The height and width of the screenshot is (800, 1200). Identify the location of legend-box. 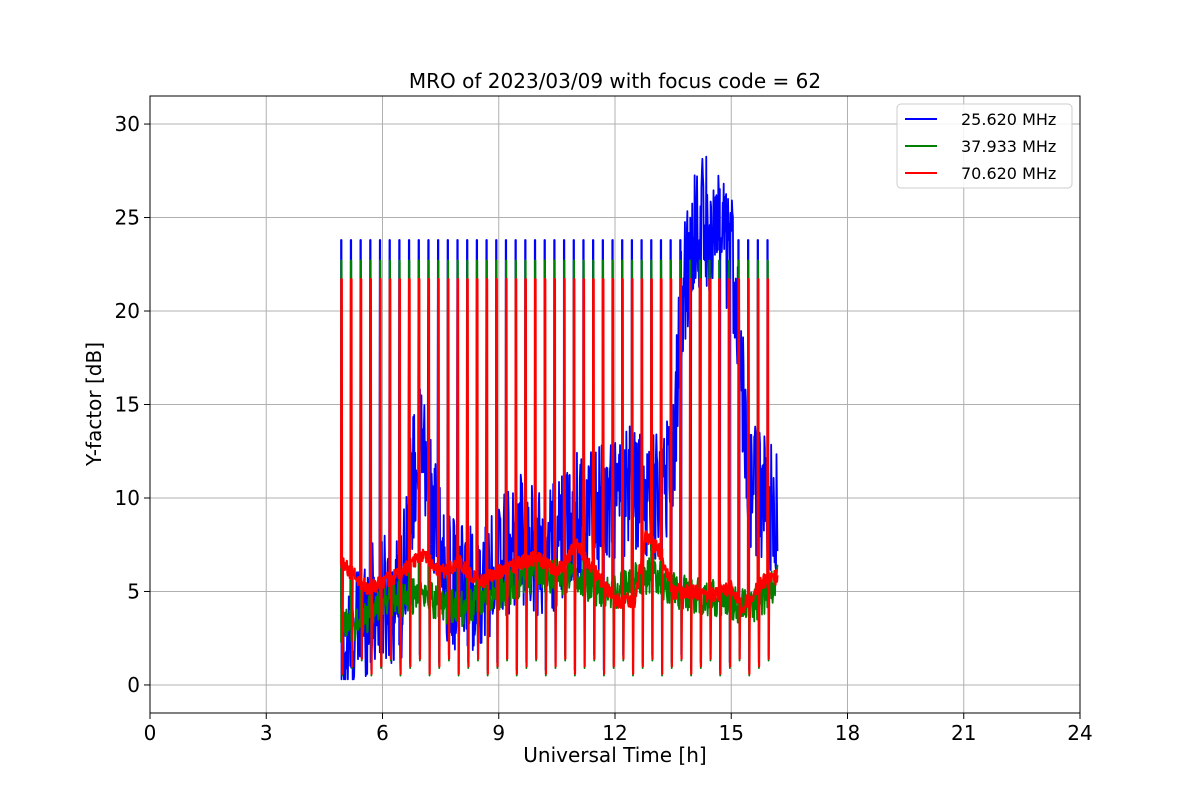
(984, 146).